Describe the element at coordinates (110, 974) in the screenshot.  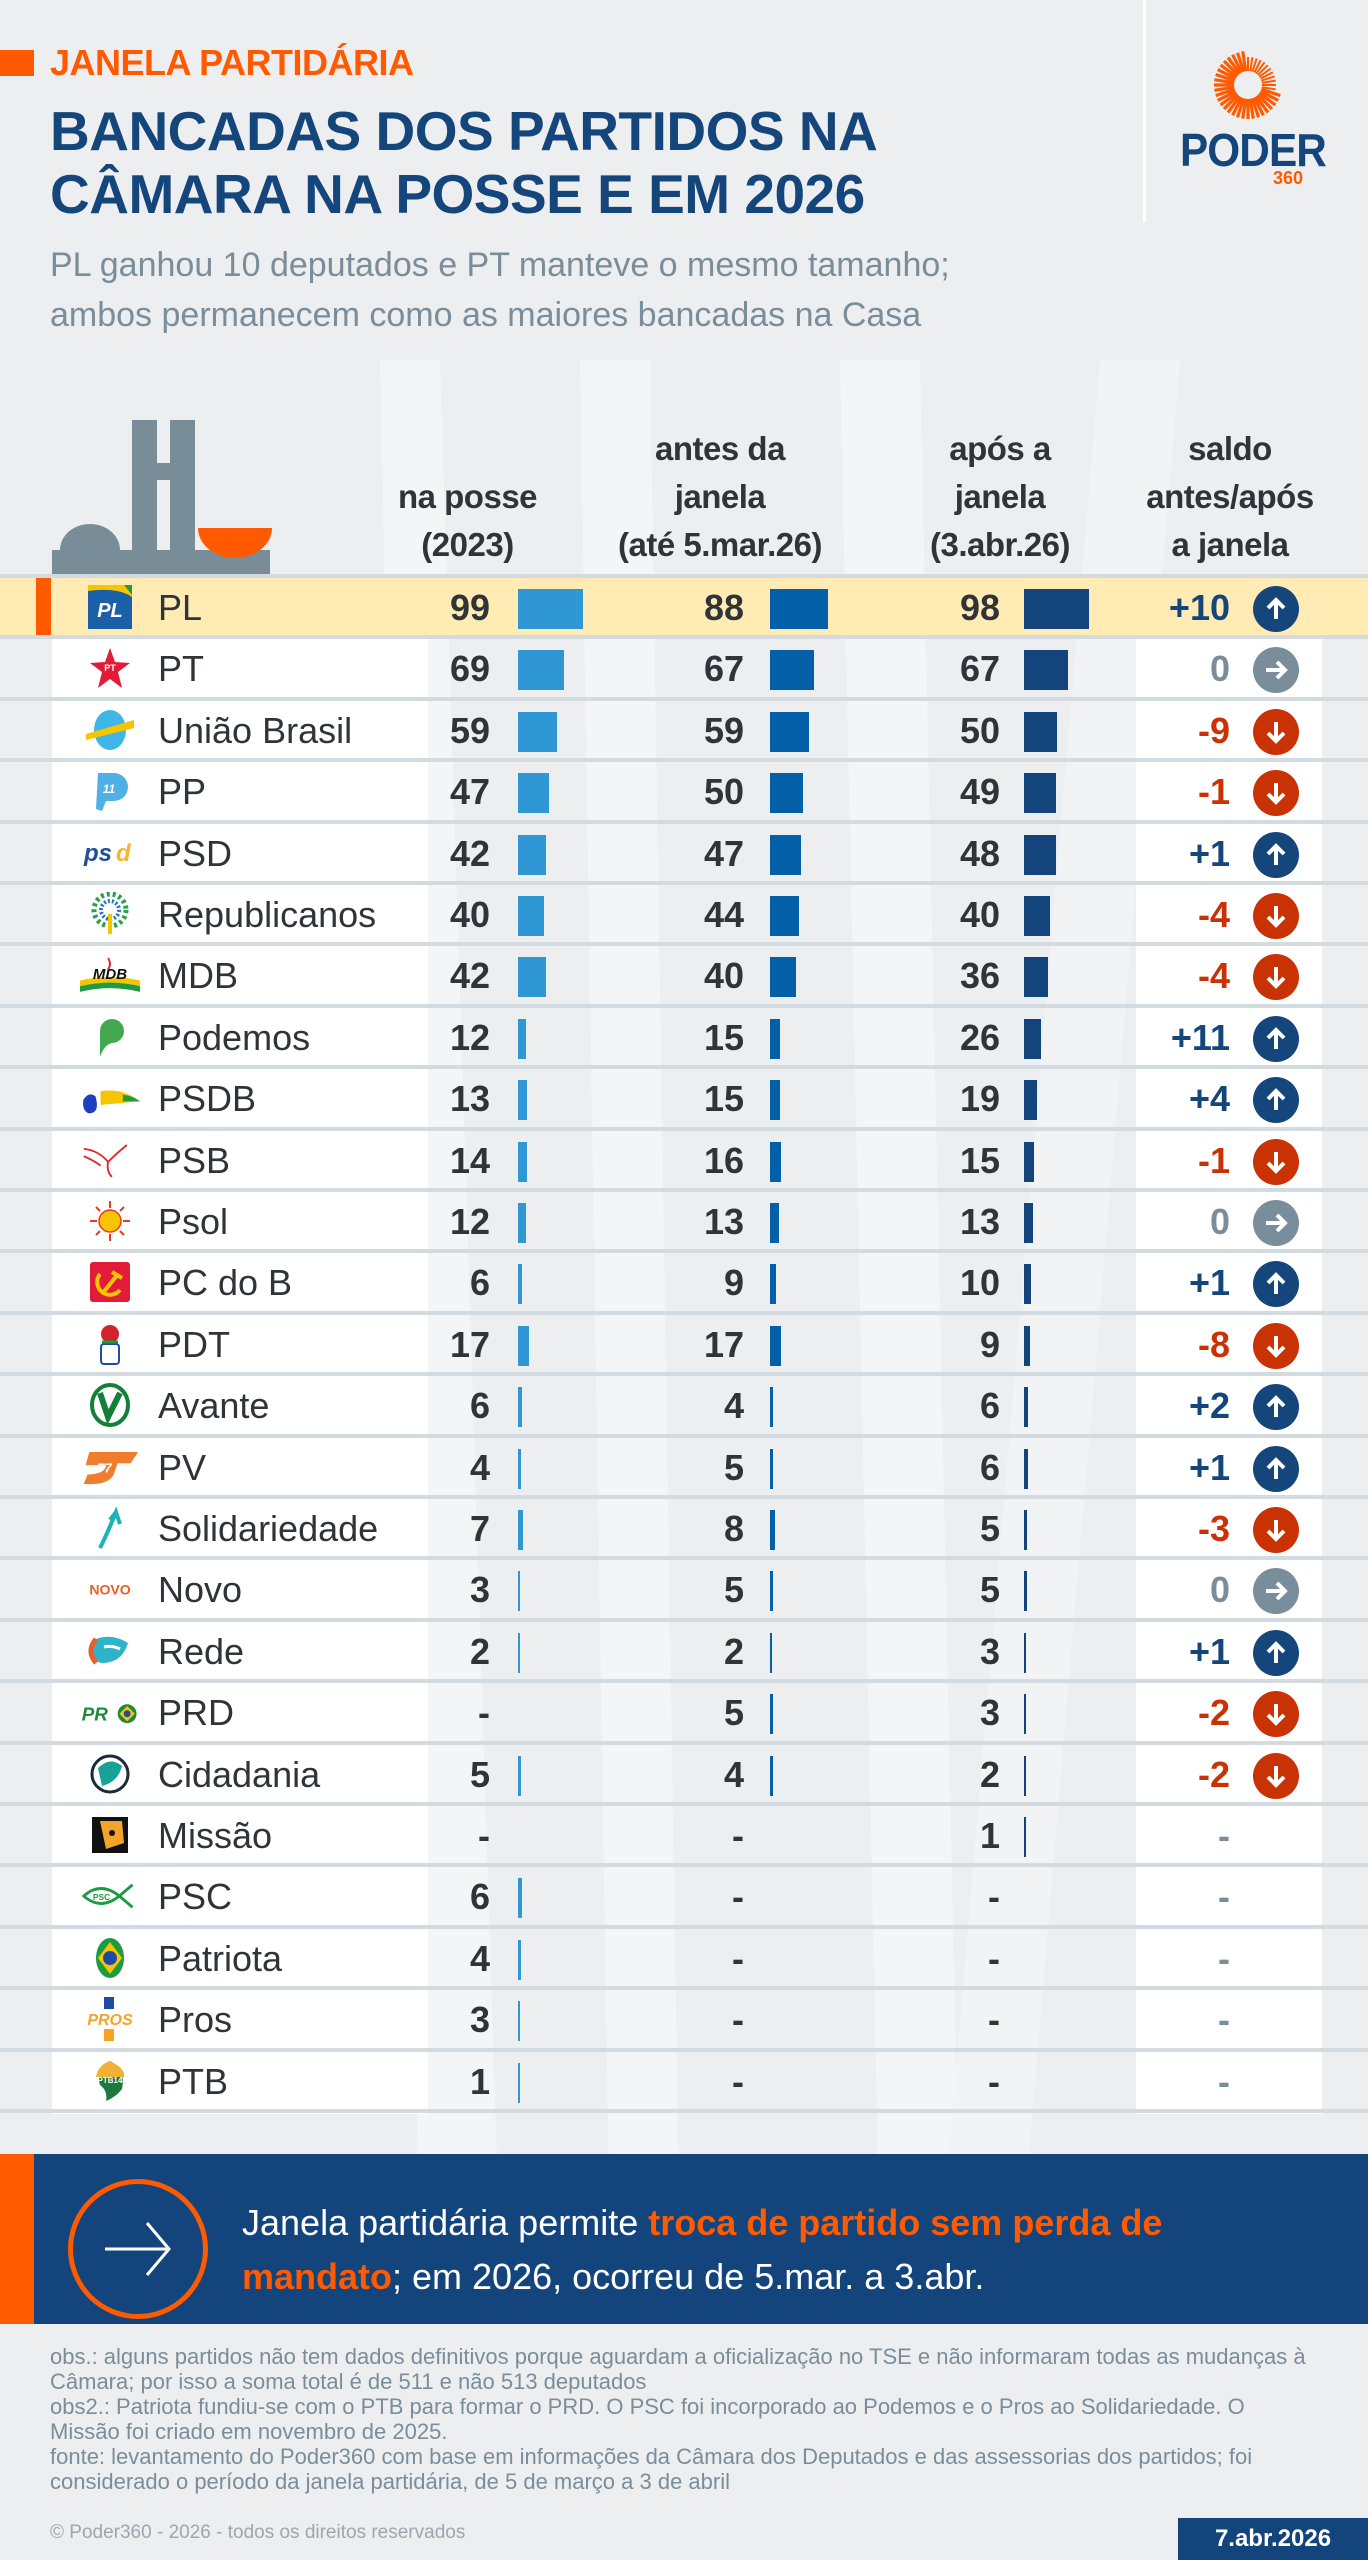
I see `svg-text: MDB` at that location.